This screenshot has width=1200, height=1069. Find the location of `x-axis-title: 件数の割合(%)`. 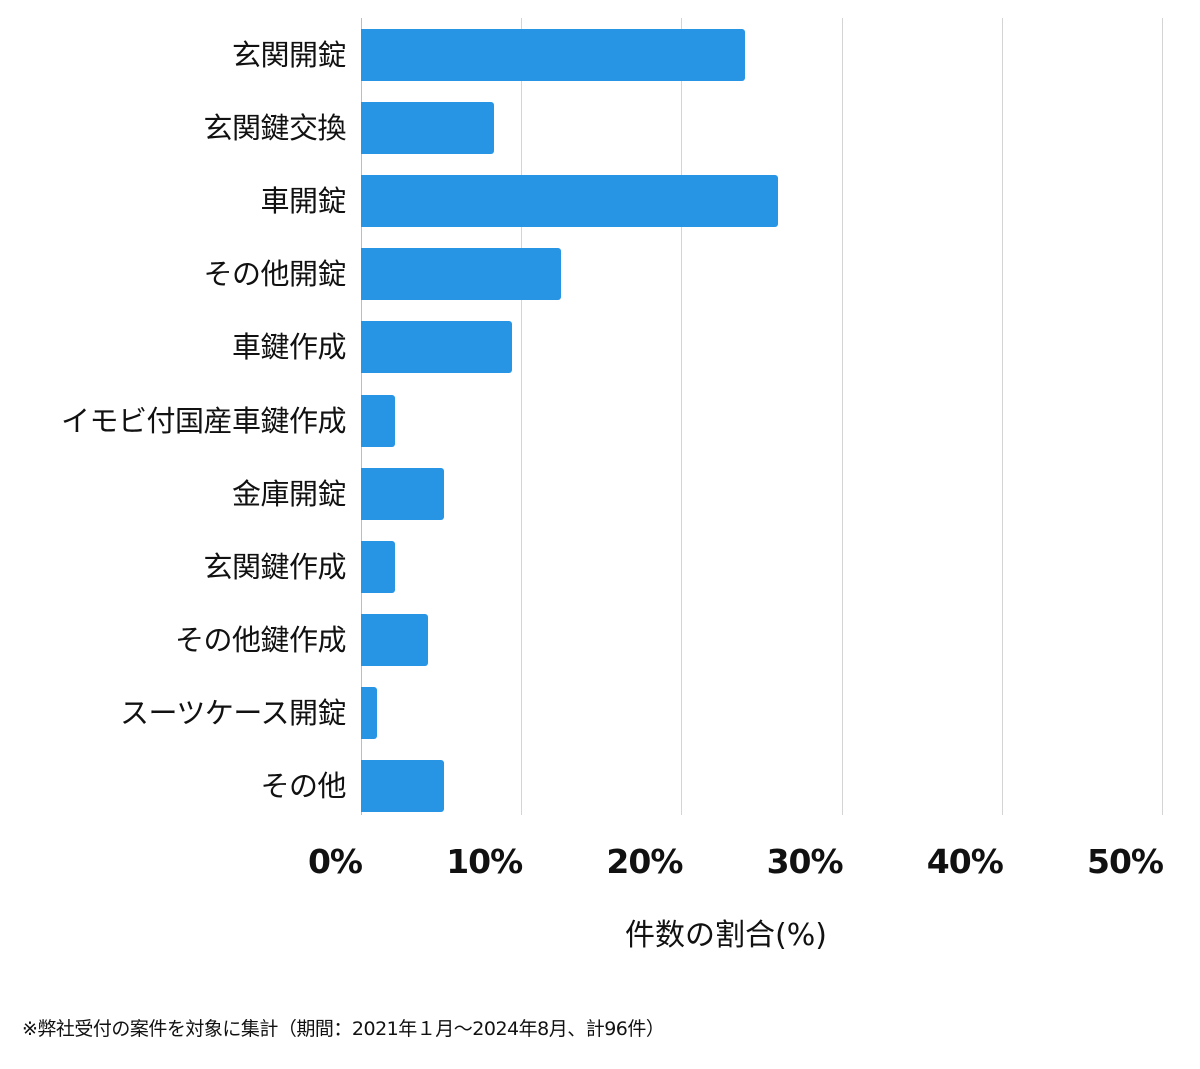

x-axis-title: 件数の割合(%) is located at coordinates (726, 935).